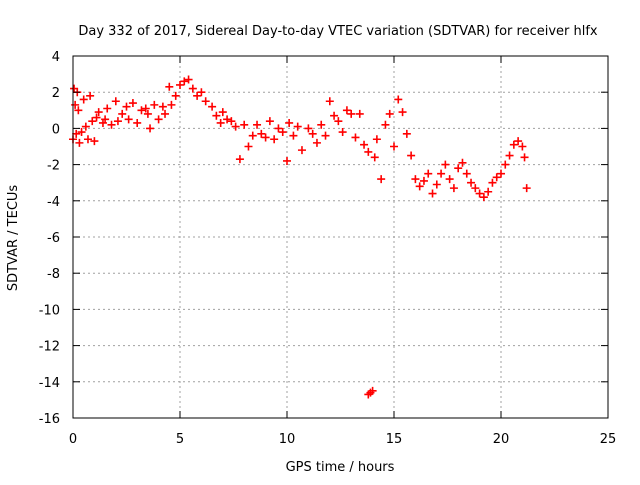  Describe the element at coordinates (287, 439) in the screenshot. I see `x-tick-label: 10` at that location.